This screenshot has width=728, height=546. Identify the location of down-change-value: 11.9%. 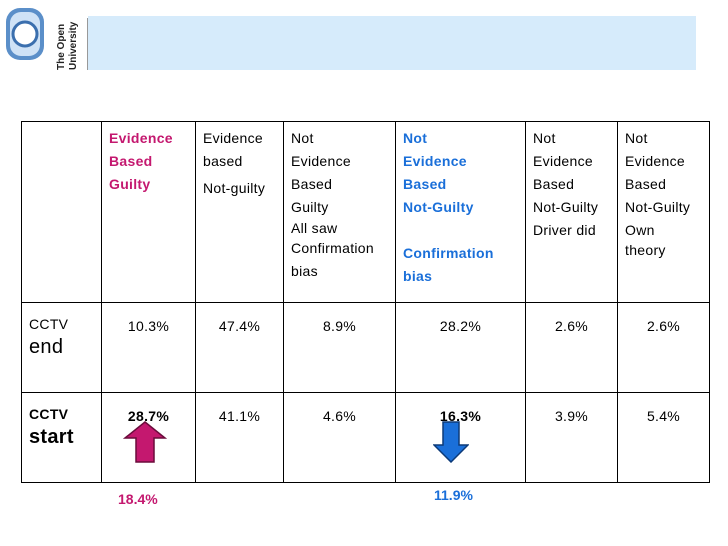
(453, 495).